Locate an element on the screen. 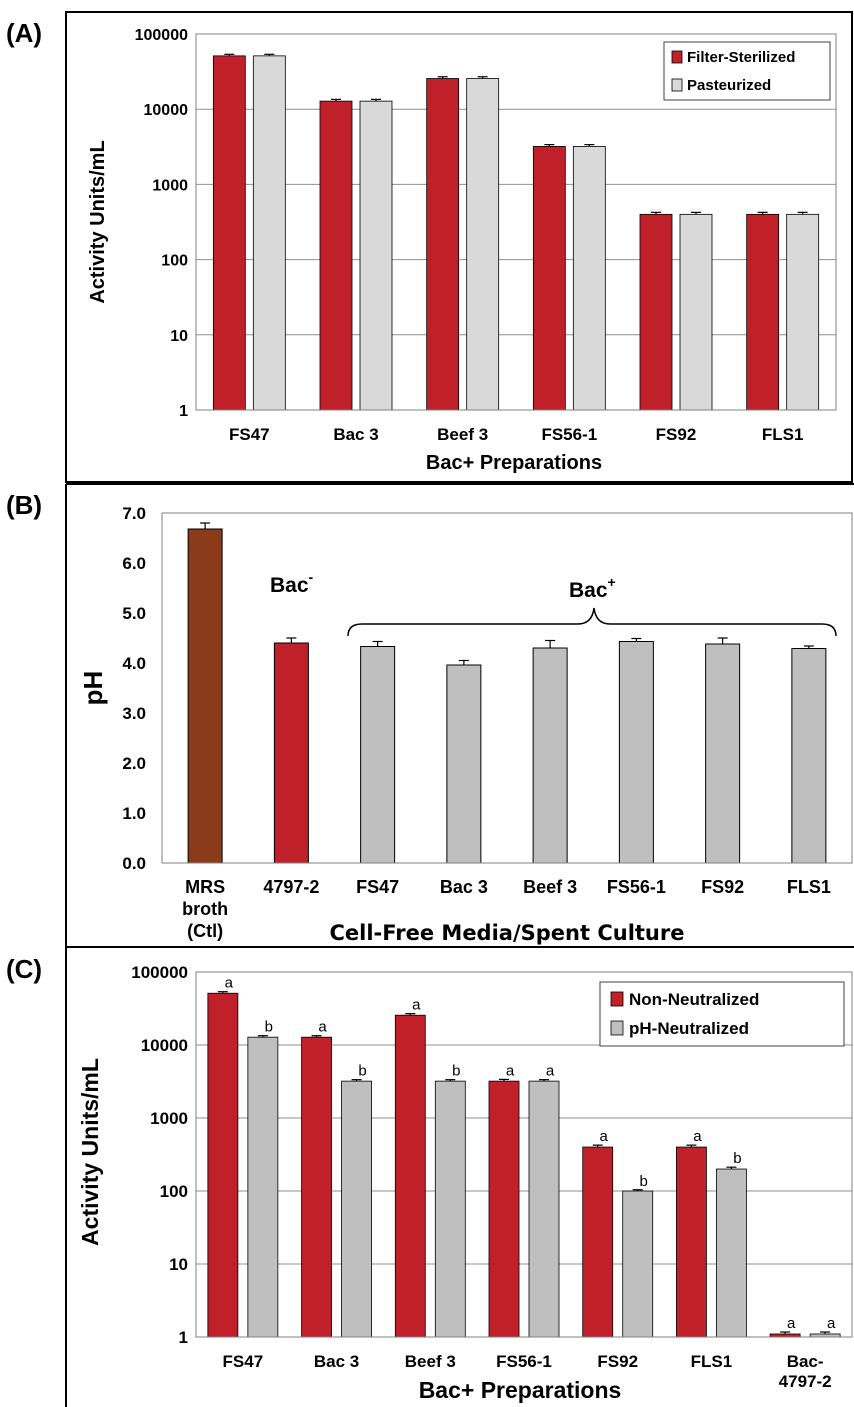 This screenshot has height=1407, width=854. c-bar-ph-neutralized-fs47 is located at coordinates (263, 1187).